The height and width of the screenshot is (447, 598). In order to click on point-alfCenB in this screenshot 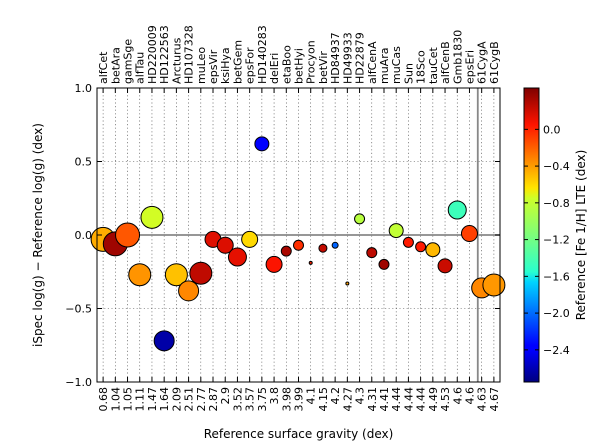, I will do `click(445, 266)`.